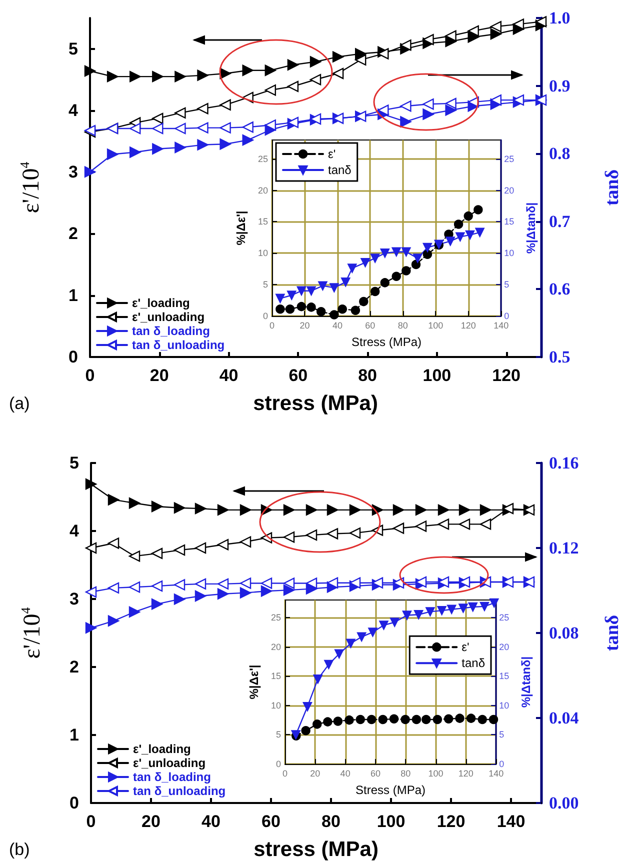 This screenshot has width=630, height=865. Describe the element at coordinates (19, 849) in the screenshot. I see `text: (b)` at that location.